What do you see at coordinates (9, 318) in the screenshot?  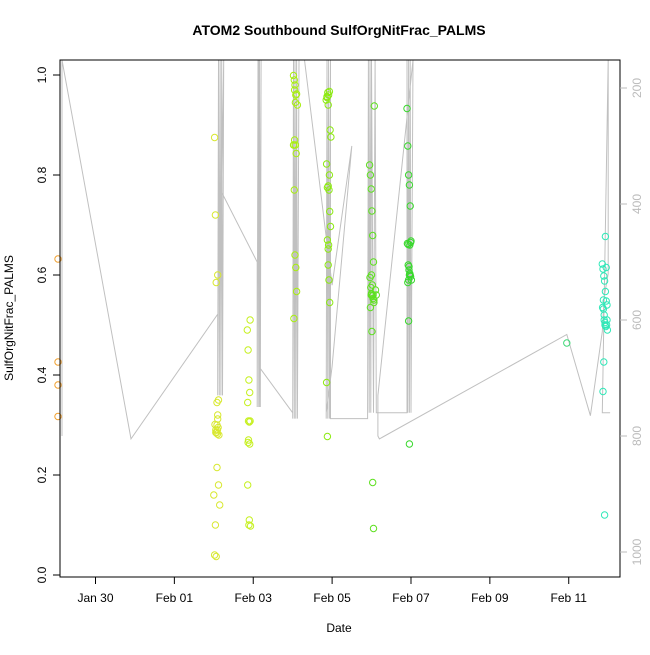 I see `y-axis-label: SulfOrgNitFrac_PALMS` at bounding box center [9, 318].